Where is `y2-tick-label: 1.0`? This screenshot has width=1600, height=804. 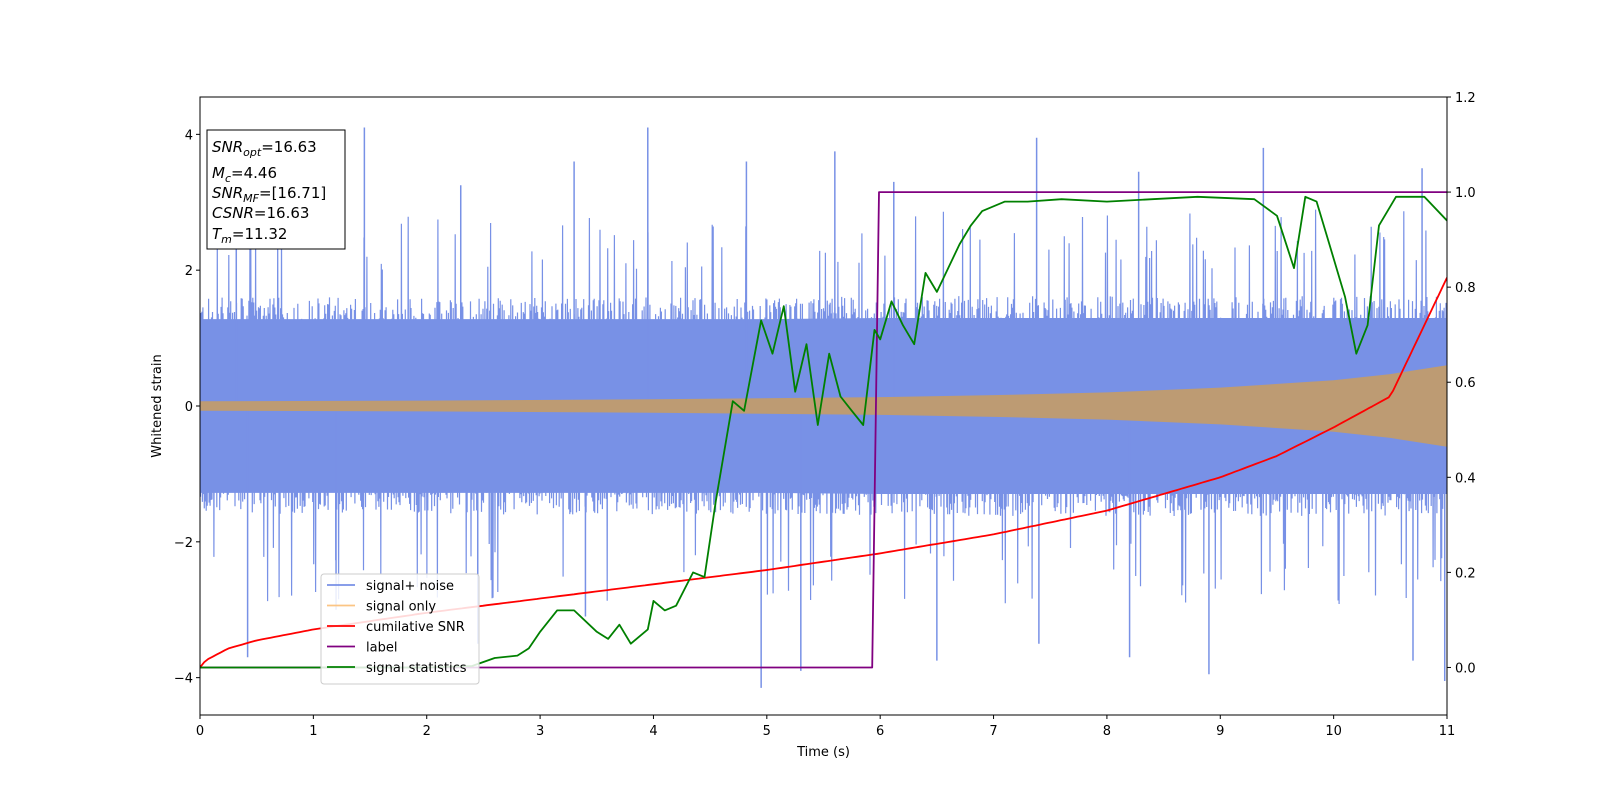 y2-tick-label: 1.0 is located at coordinates (1465, 193).